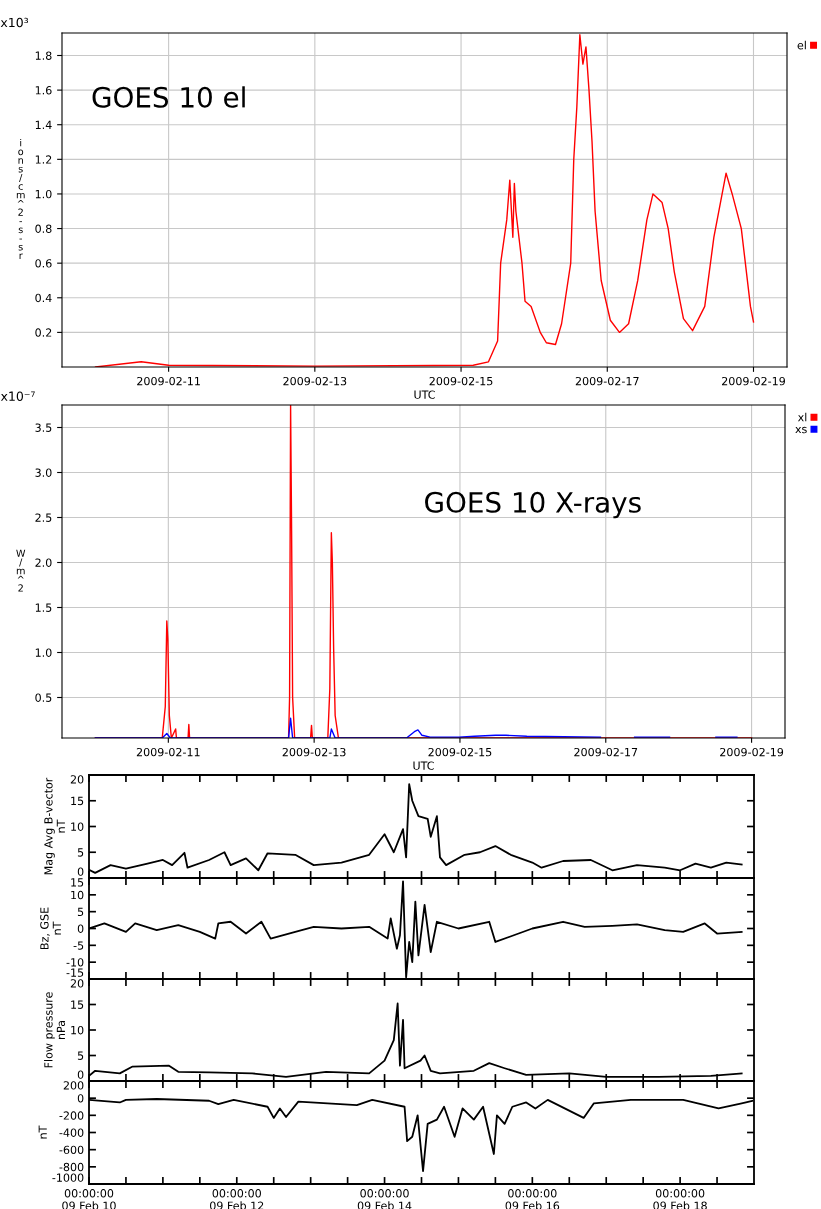 This screenshot has width=821, height=1209. What do you see at coordinates (89, 1199) in the screenshot?
I see `x-tick-label: 00:00:00 09 Feb 10` at bounding box center [89, 1199].